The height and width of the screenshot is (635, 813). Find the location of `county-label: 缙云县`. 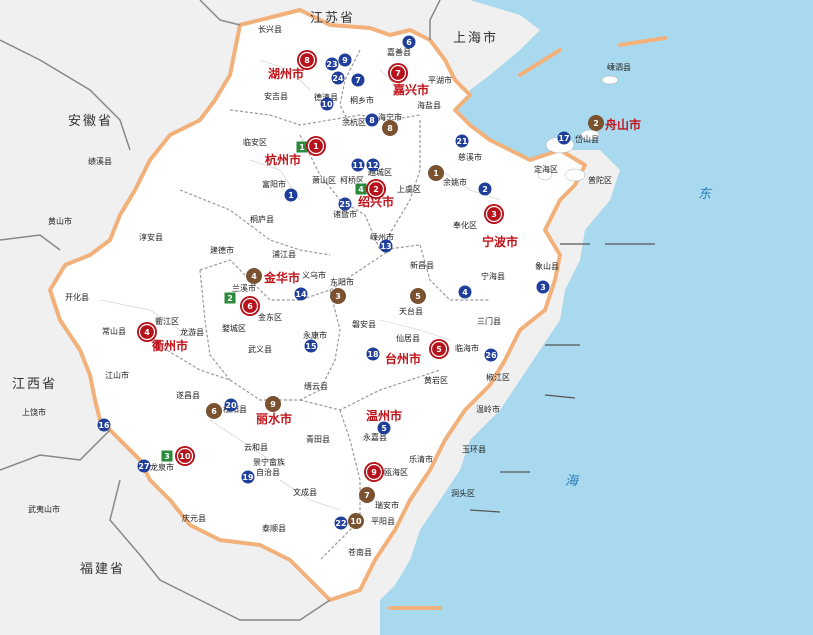

county-label: 缙云县 is located at coordinates (316, 386).